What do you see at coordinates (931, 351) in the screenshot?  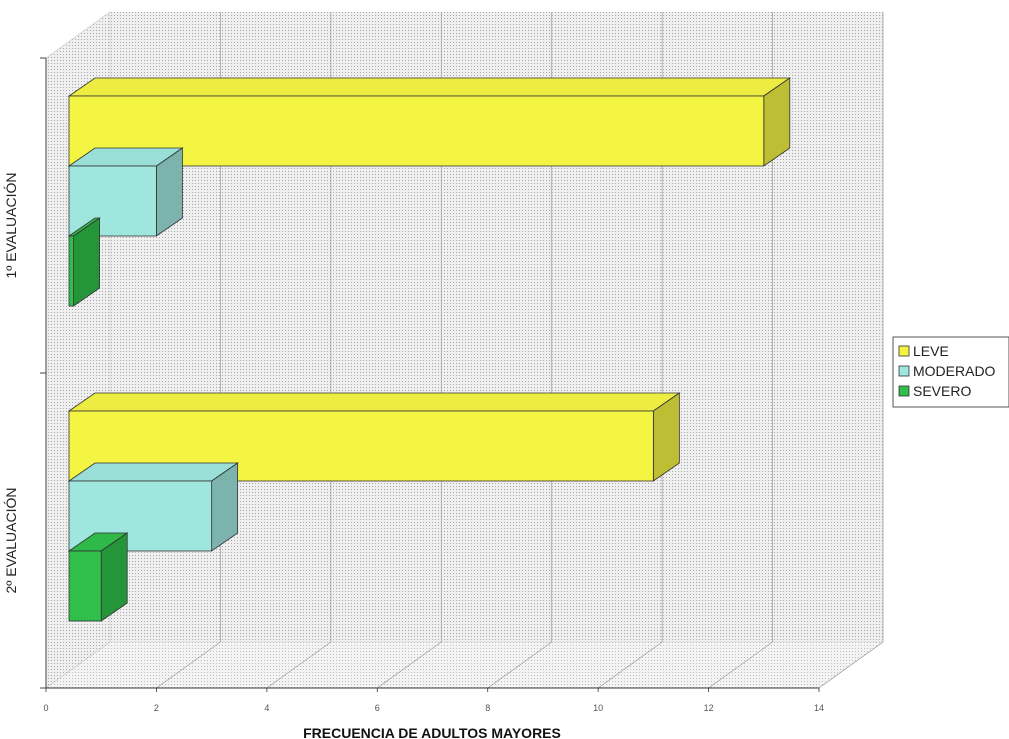 I see `svg-text: LEVE` at bounding box center [931, 351].